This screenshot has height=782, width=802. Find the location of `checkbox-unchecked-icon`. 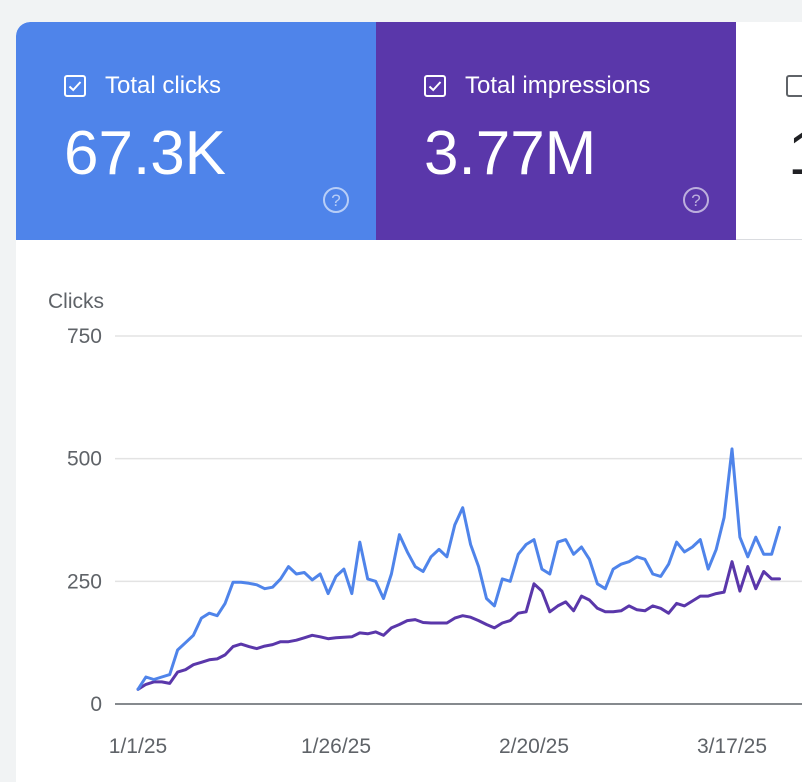

checkbox-unchecked-icon is located at coordinates (794, 86).